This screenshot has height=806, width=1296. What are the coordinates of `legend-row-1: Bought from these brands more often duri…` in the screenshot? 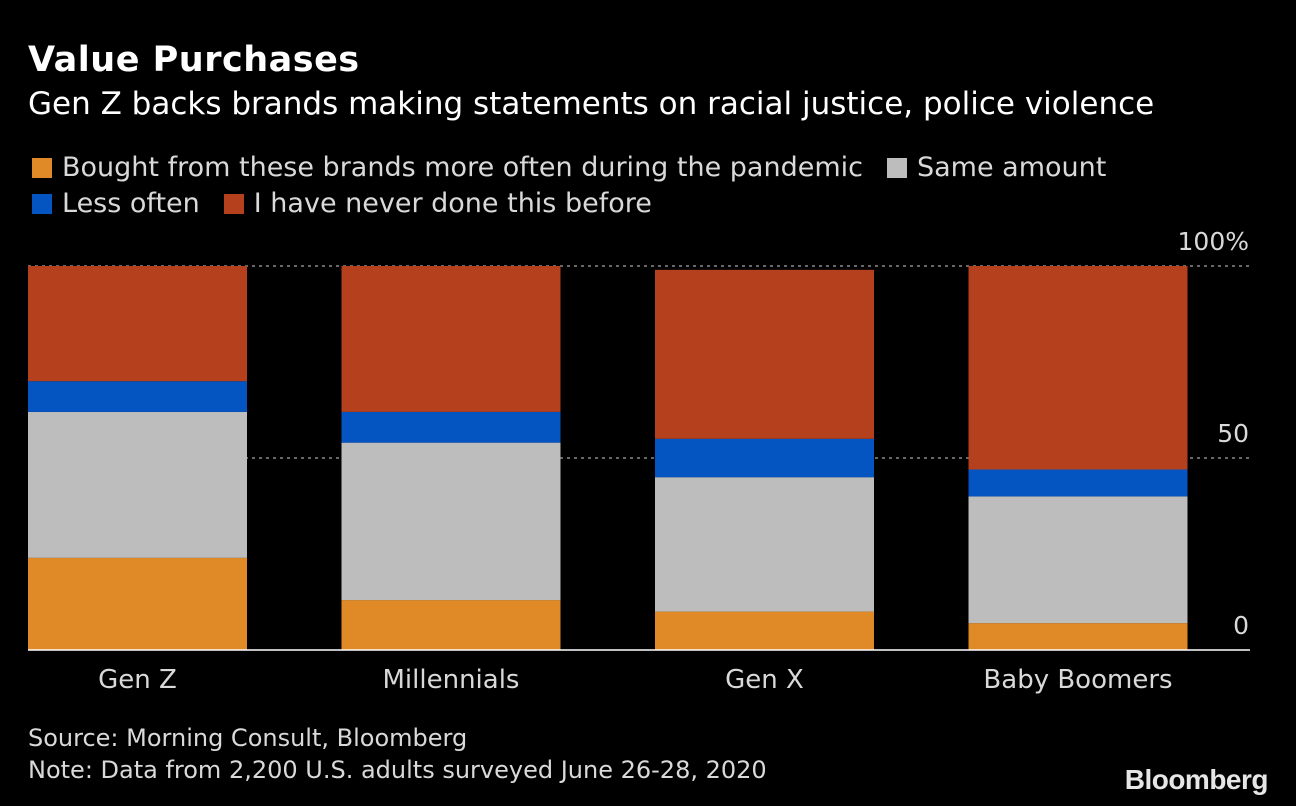 It's located at (632, 168).